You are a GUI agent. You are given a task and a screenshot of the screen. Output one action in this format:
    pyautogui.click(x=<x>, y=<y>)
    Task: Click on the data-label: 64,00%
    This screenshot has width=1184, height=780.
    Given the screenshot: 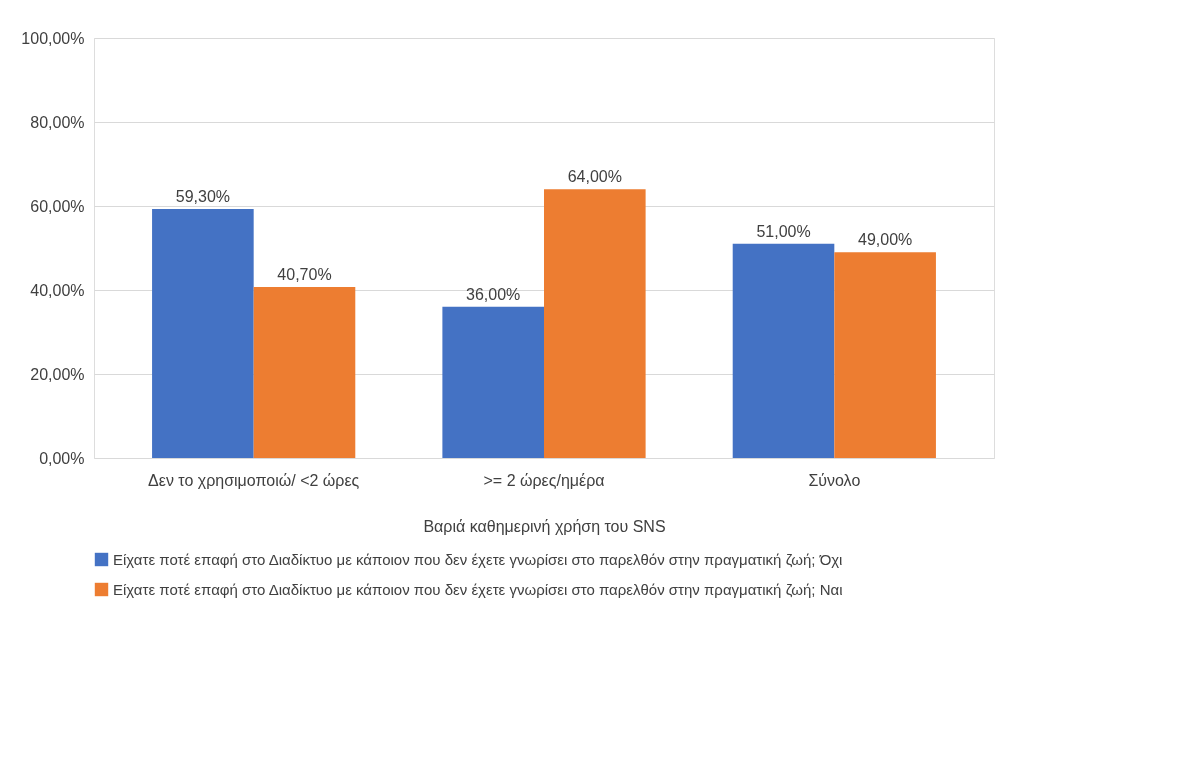 What is the action you would take?
    pyautogui.click(x=594, y=177)
    